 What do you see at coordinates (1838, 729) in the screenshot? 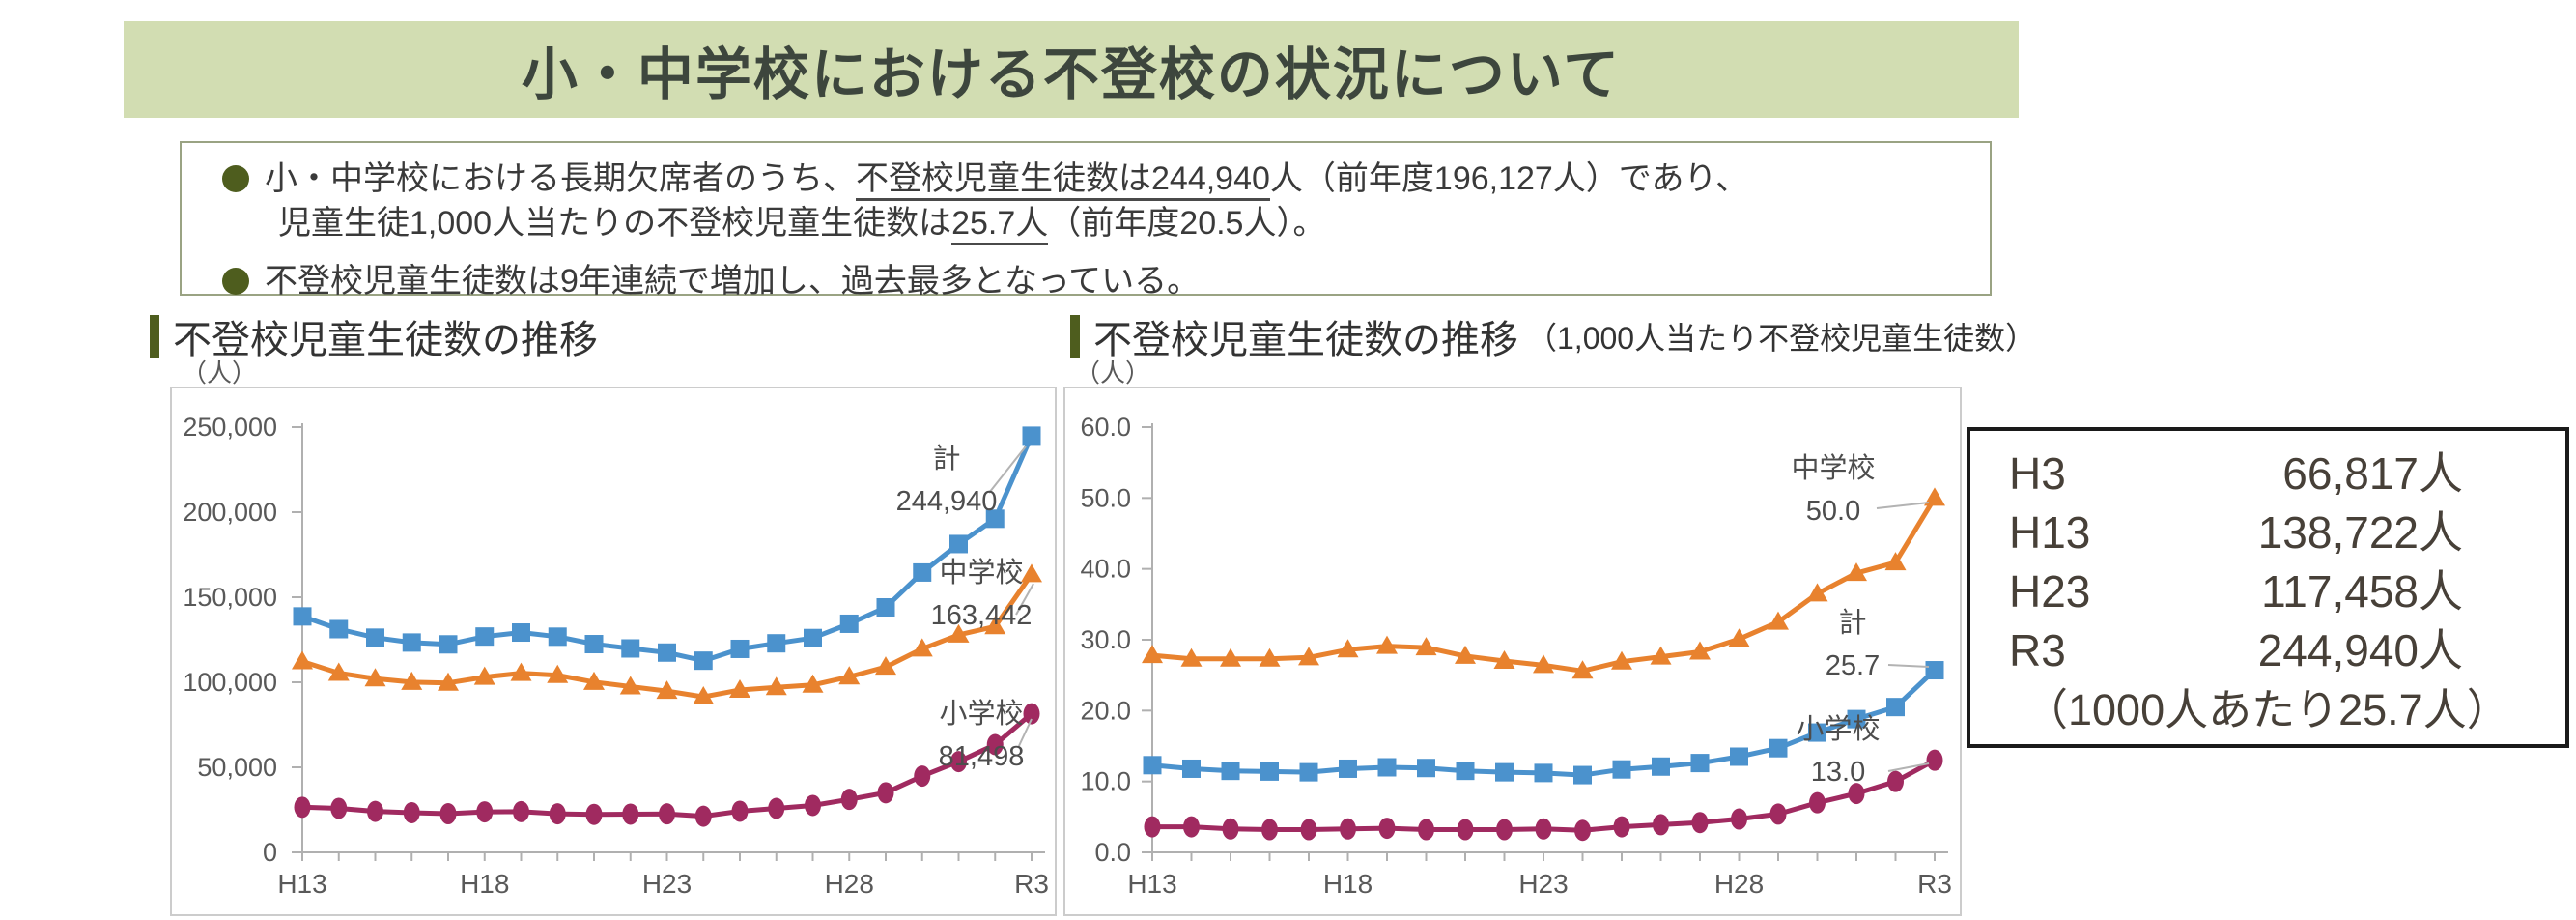
I see `series-end-label-name: 小学校` at bounding box center [1838, 729].